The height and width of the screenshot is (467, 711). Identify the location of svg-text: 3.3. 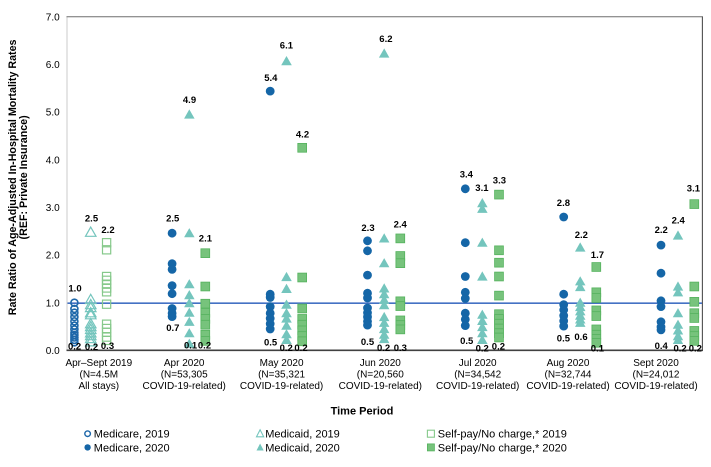
(499, 180).